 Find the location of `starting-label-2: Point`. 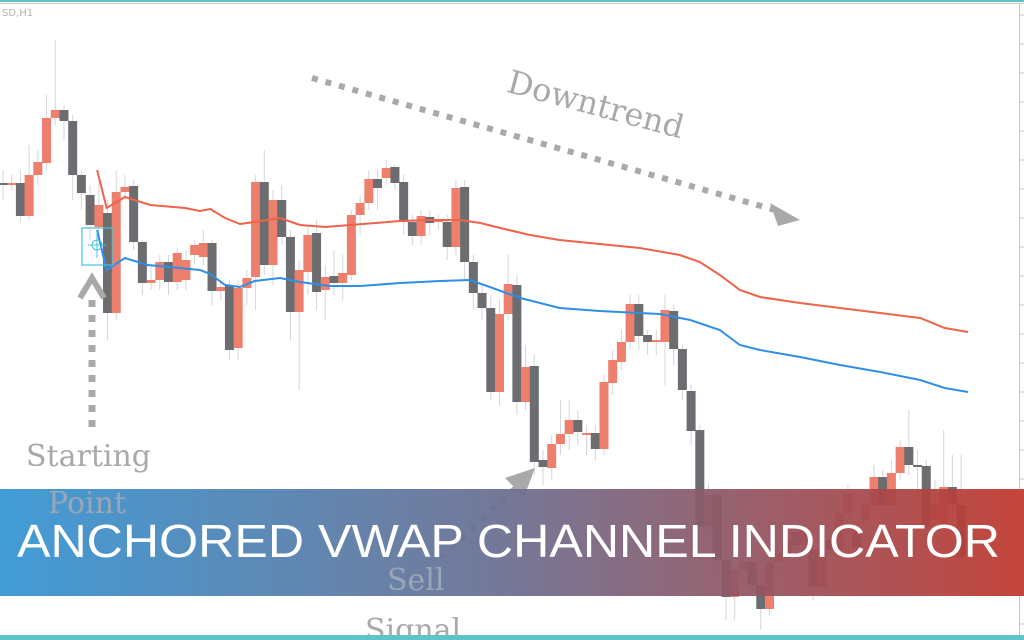

starting-label-2: Point is located at coordinates (87, 503).